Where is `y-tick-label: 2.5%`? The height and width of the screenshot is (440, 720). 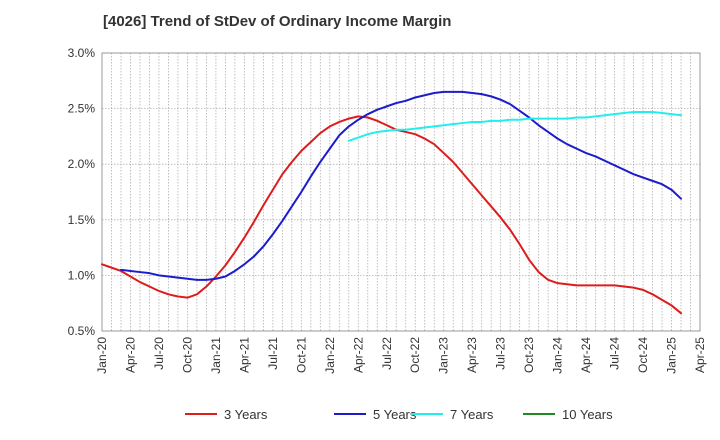
y-tick-label: 2.5% is located at coordinates (82, 109).